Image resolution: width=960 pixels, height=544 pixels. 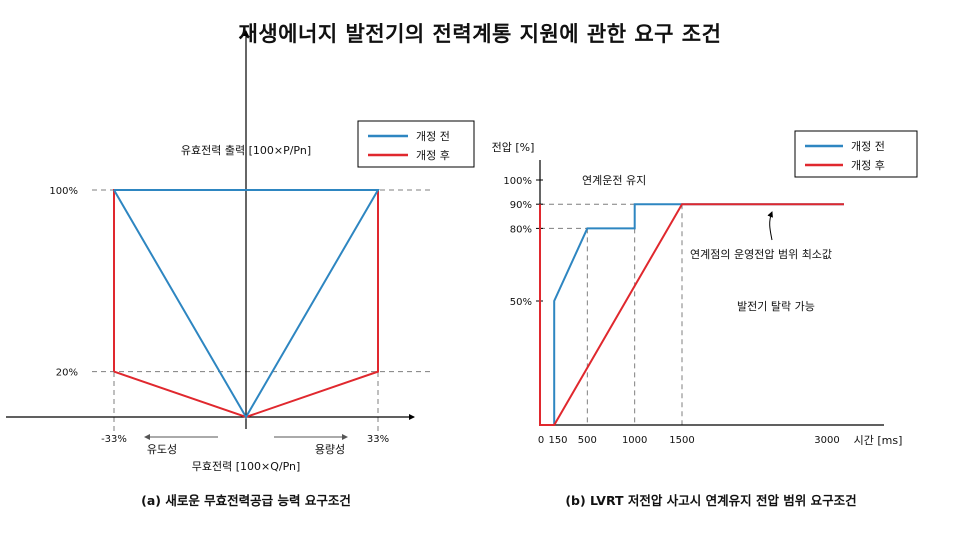 I want to click on chart-a-x-left-label: 유도성, so click(x=162, y=449).